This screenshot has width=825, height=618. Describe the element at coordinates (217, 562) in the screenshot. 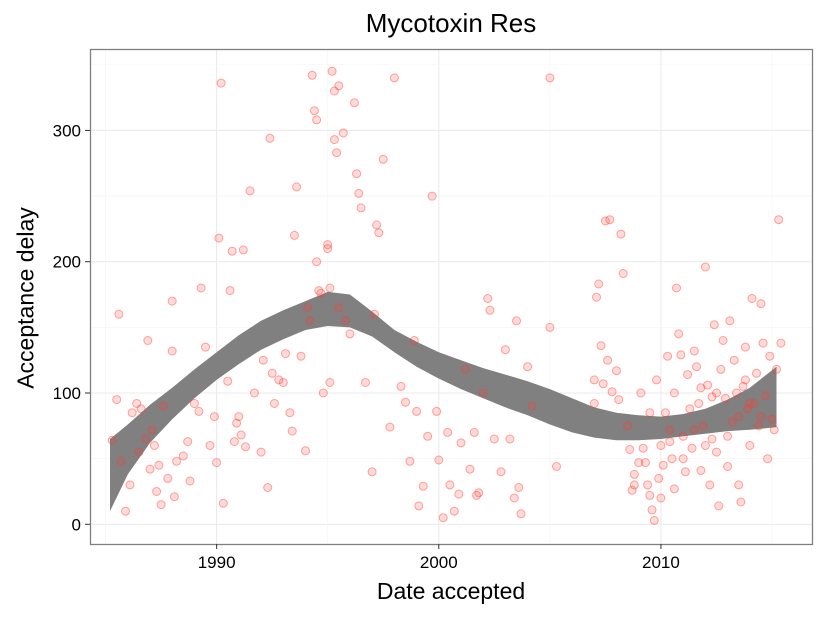

I see `x-tick-label: 1990` at that location.